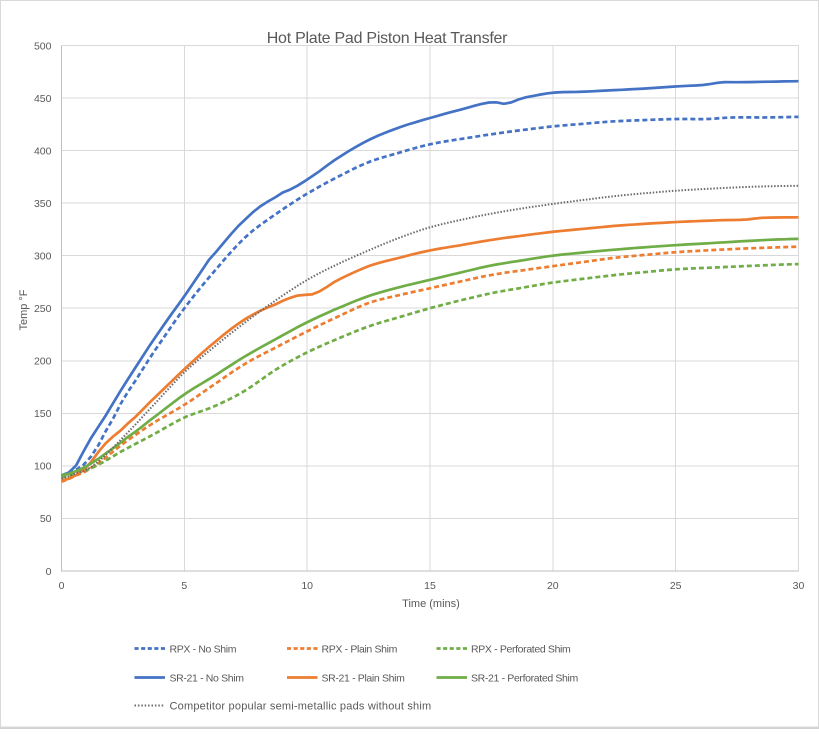 This screenshot has height=734, width=819. What do you see at coordinates (43, 257) in the screenshot?
I see `svg-text: 300` at bounding box center [43, 257].